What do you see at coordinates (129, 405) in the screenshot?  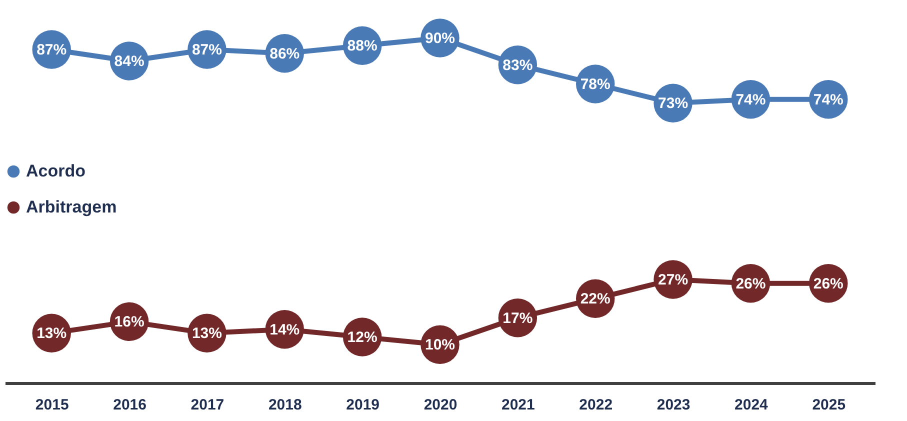 I see `x-tick-label: 2016` at bounding box center [129, 405].